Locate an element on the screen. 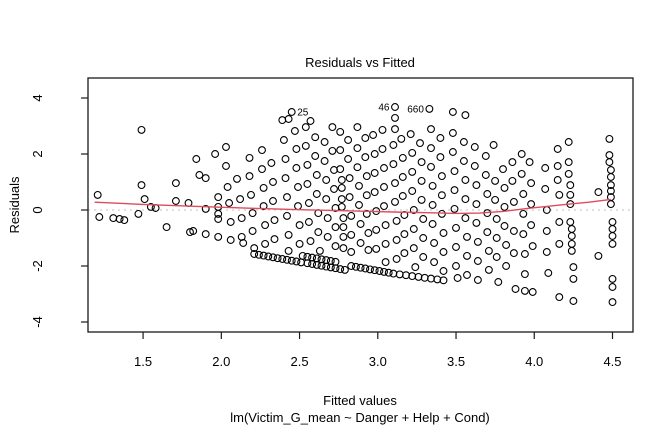 This screenshot has width=672, height=437. x-tick-label: 4.0 is located at coordinates (534, 361).